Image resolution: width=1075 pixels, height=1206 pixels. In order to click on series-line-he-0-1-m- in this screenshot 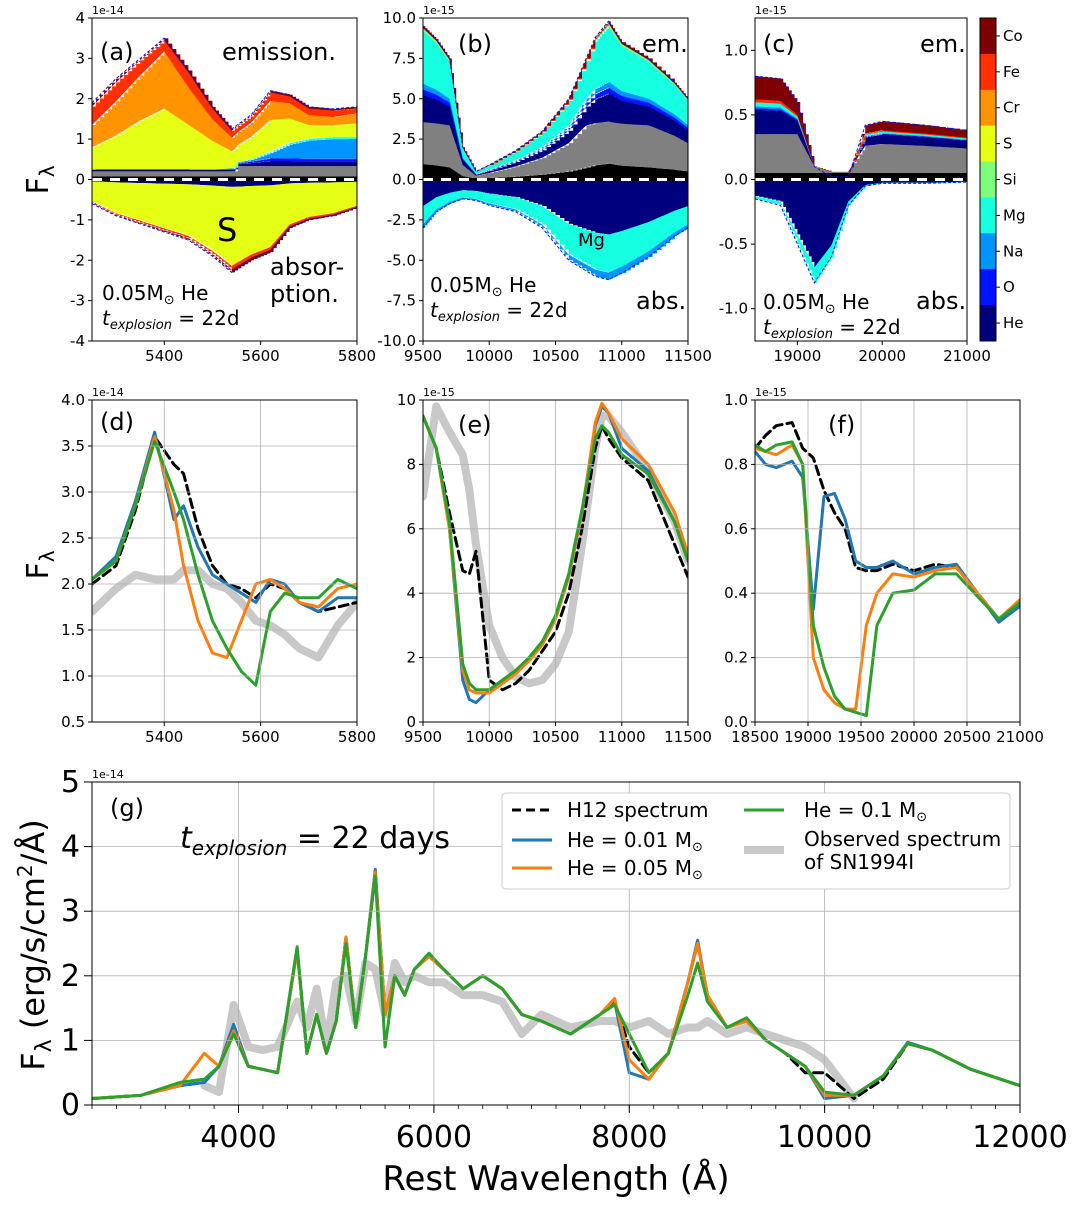, I will do `click(224, 563)`.